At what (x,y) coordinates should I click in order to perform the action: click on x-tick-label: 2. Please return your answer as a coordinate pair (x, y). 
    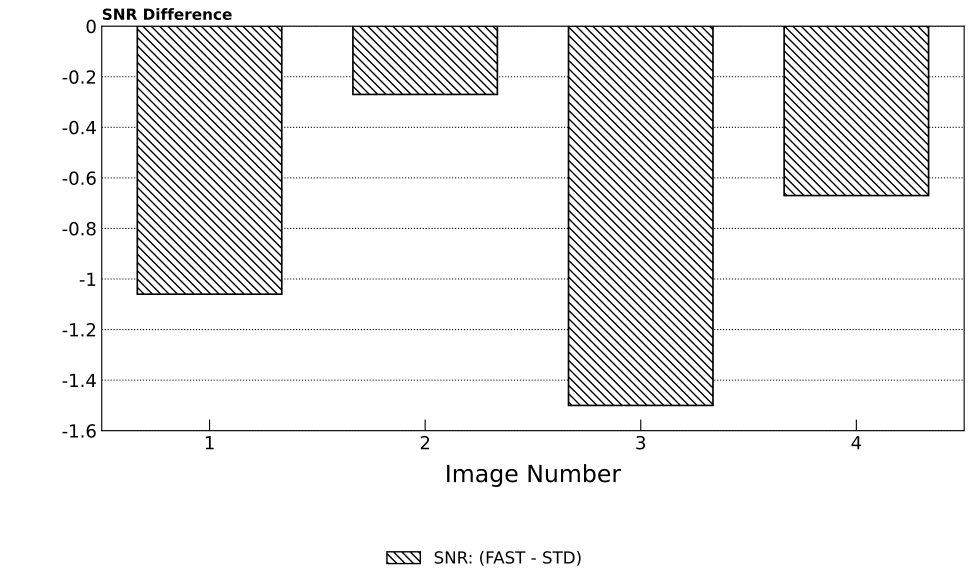
    Looking at the image, I should click on (425, 443).